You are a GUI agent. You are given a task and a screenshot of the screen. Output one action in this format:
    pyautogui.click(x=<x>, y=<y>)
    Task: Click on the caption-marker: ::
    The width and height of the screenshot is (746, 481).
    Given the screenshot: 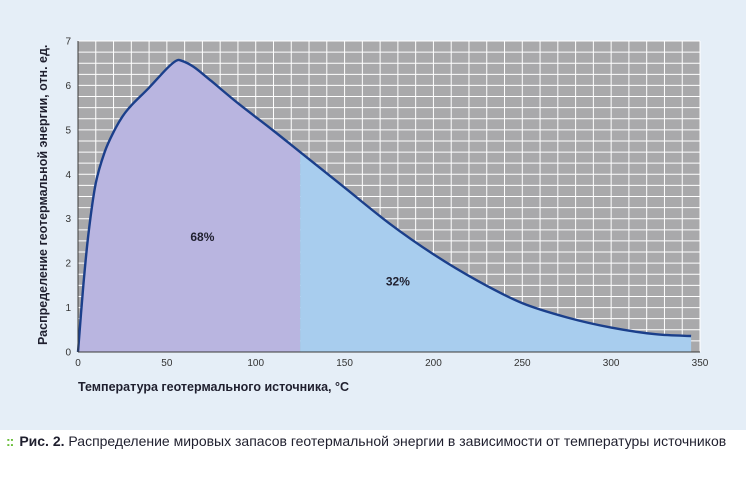 What is the action you would take?
    pyautogui.click(x=10, y=441)
    